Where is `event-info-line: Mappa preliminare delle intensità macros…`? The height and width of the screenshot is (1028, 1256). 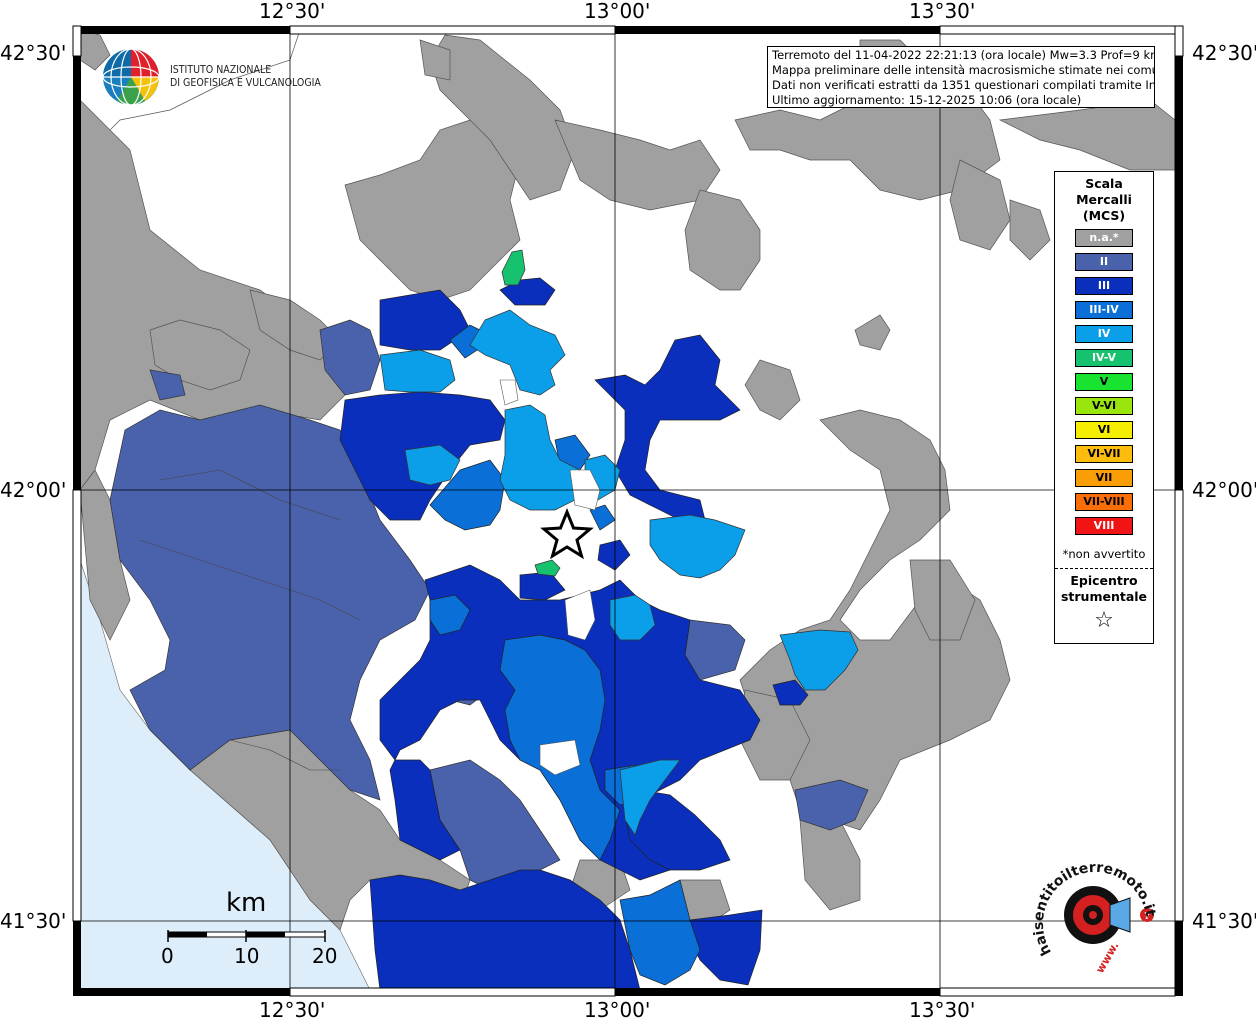
event-info-line: Mappa preliminare delle intensità macros… is located at coordinates (963, 70).